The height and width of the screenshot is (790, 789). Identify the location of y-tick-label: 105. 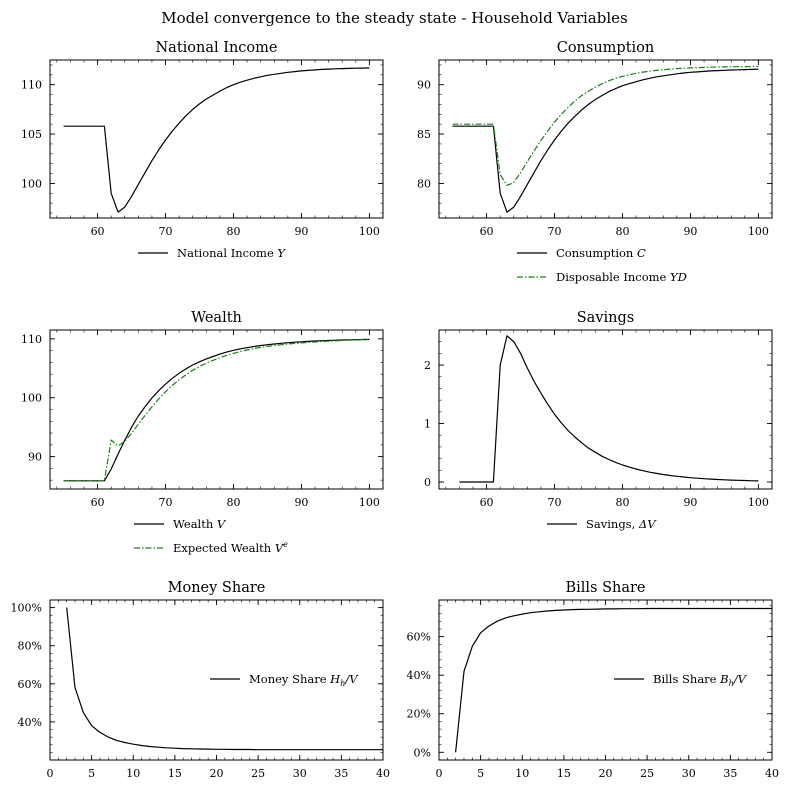
(31, 134).